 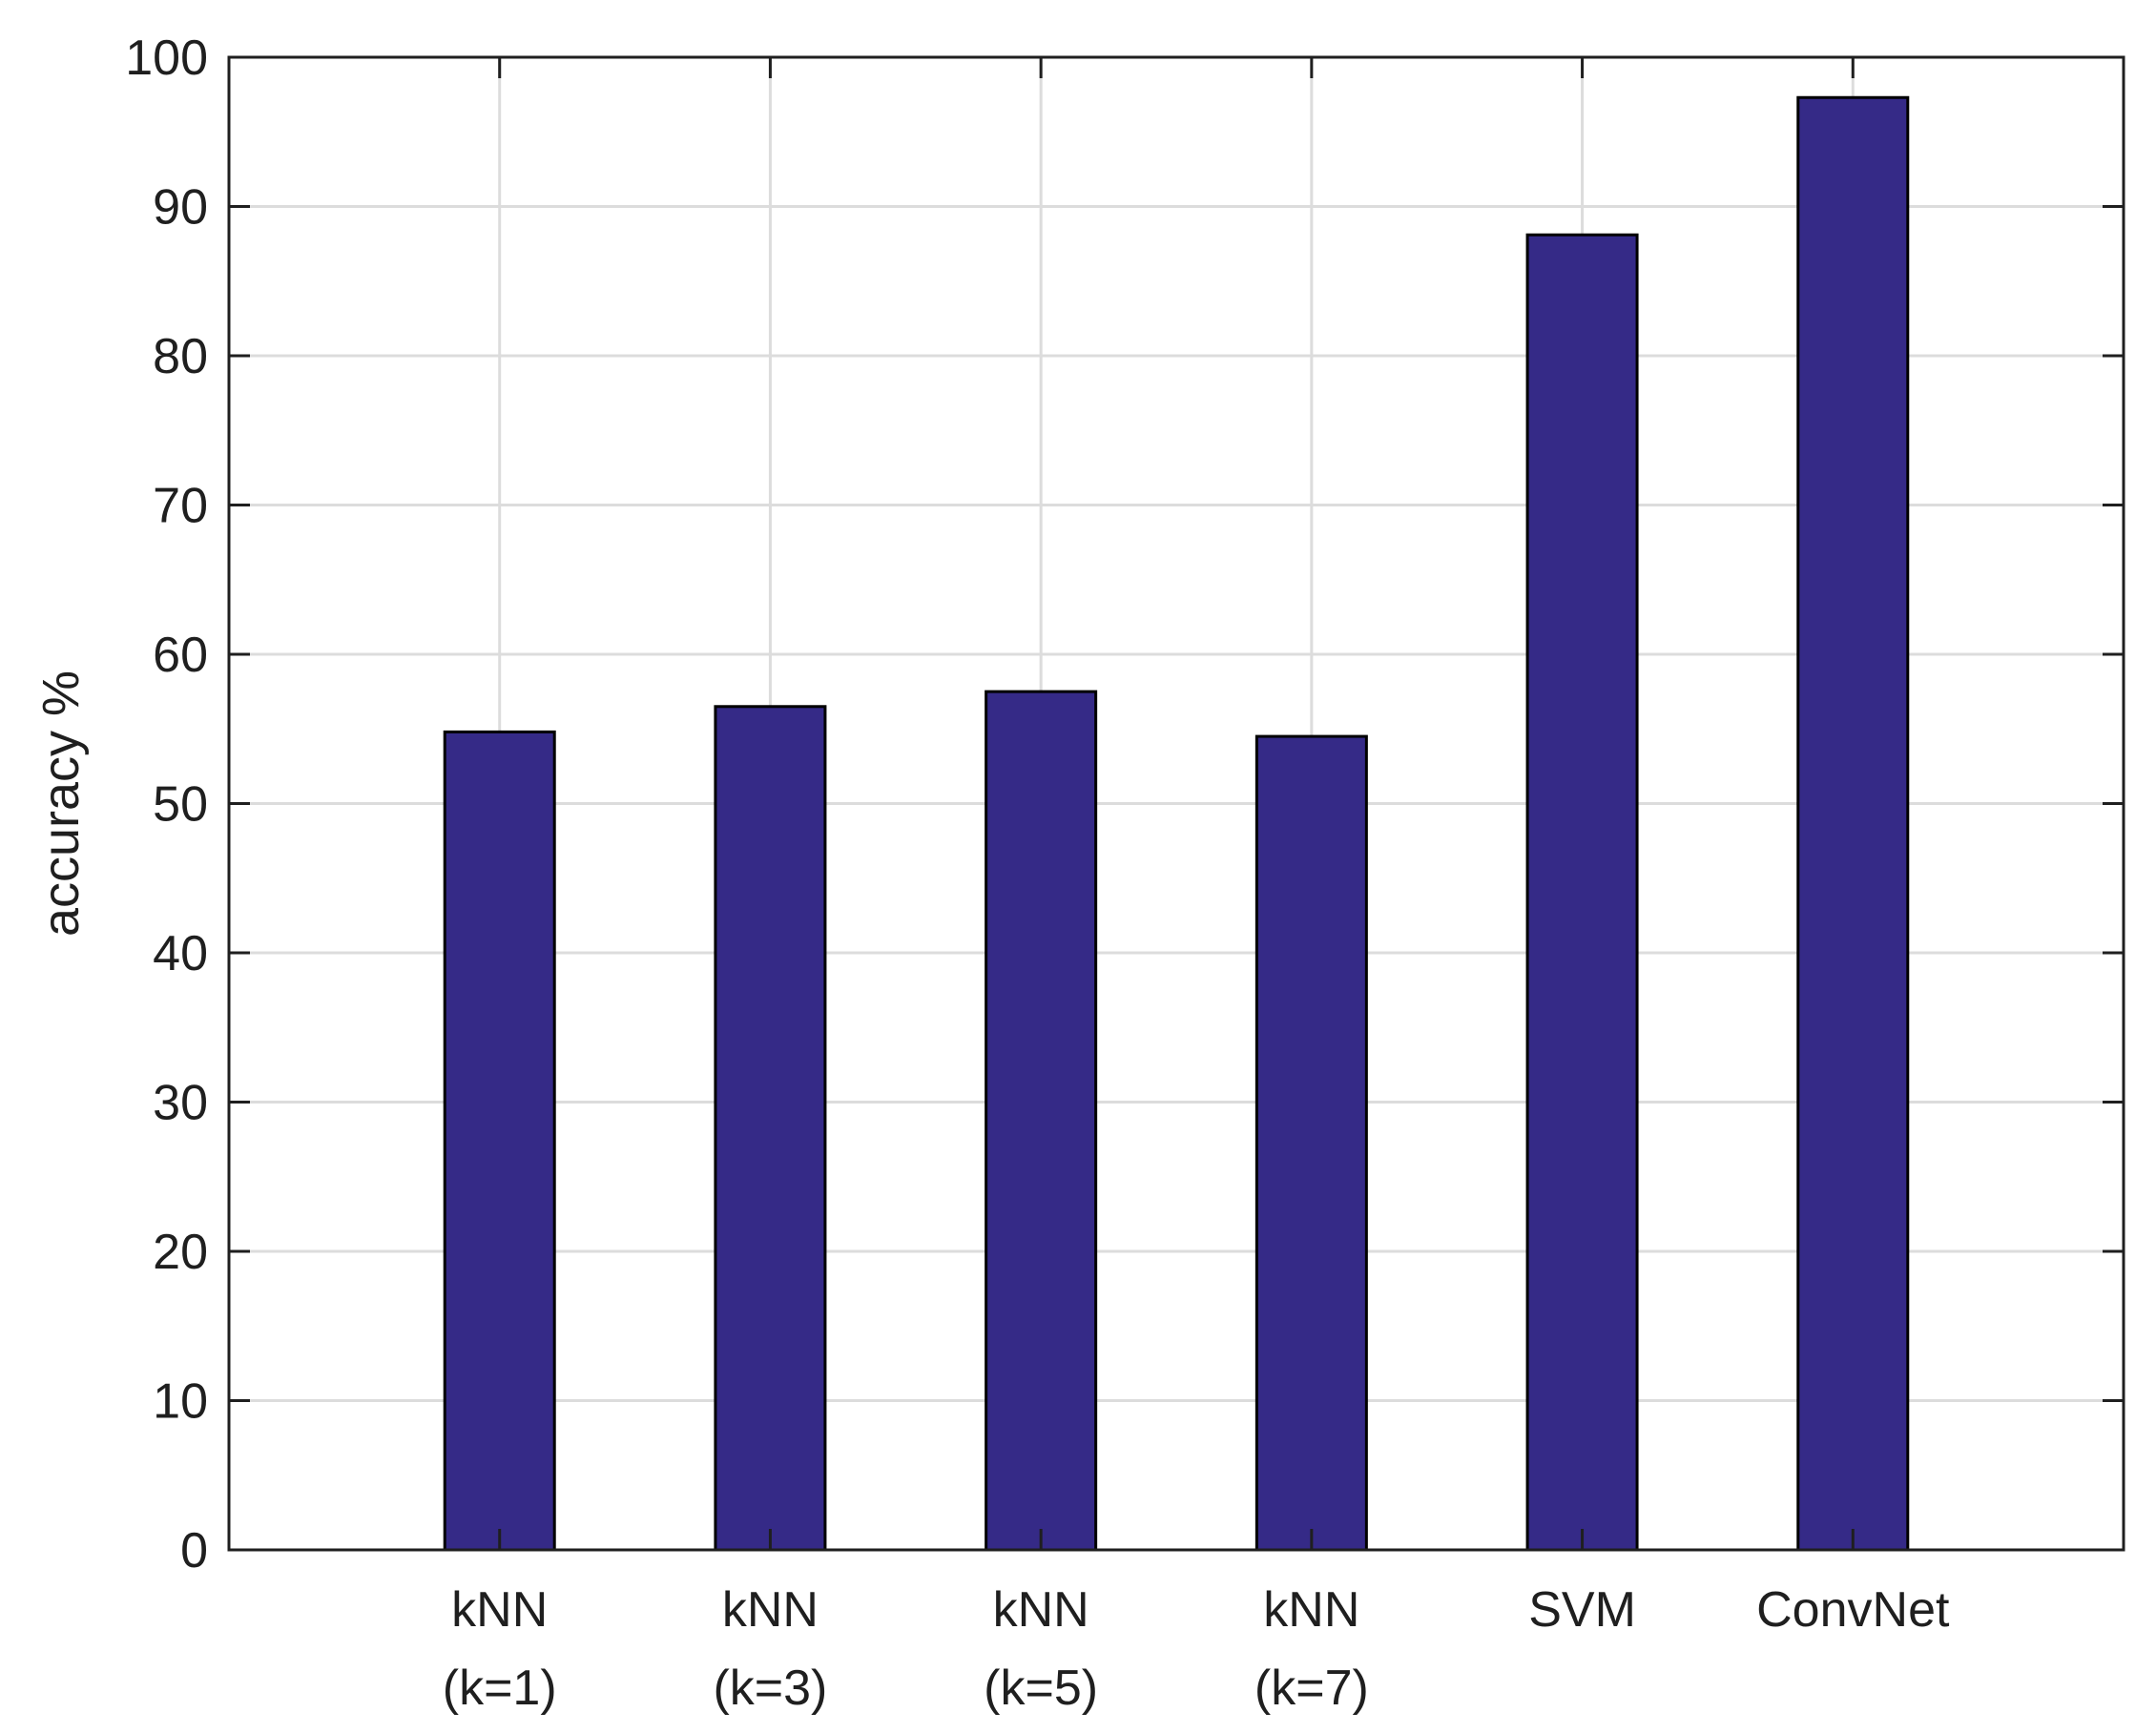 I want to click on x-tick-label: ConvNet, so click(x=1853, y=1610).